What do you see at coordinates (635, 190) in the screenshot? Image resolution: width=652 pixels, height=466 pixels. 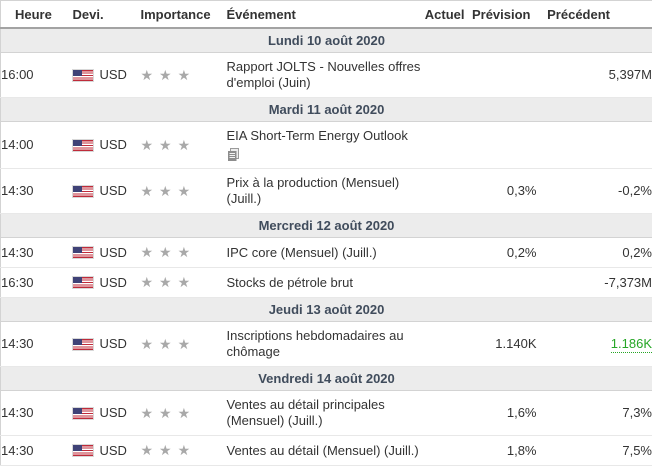 I see `previous-value: -0,2%` at bounding box center [635, 190].